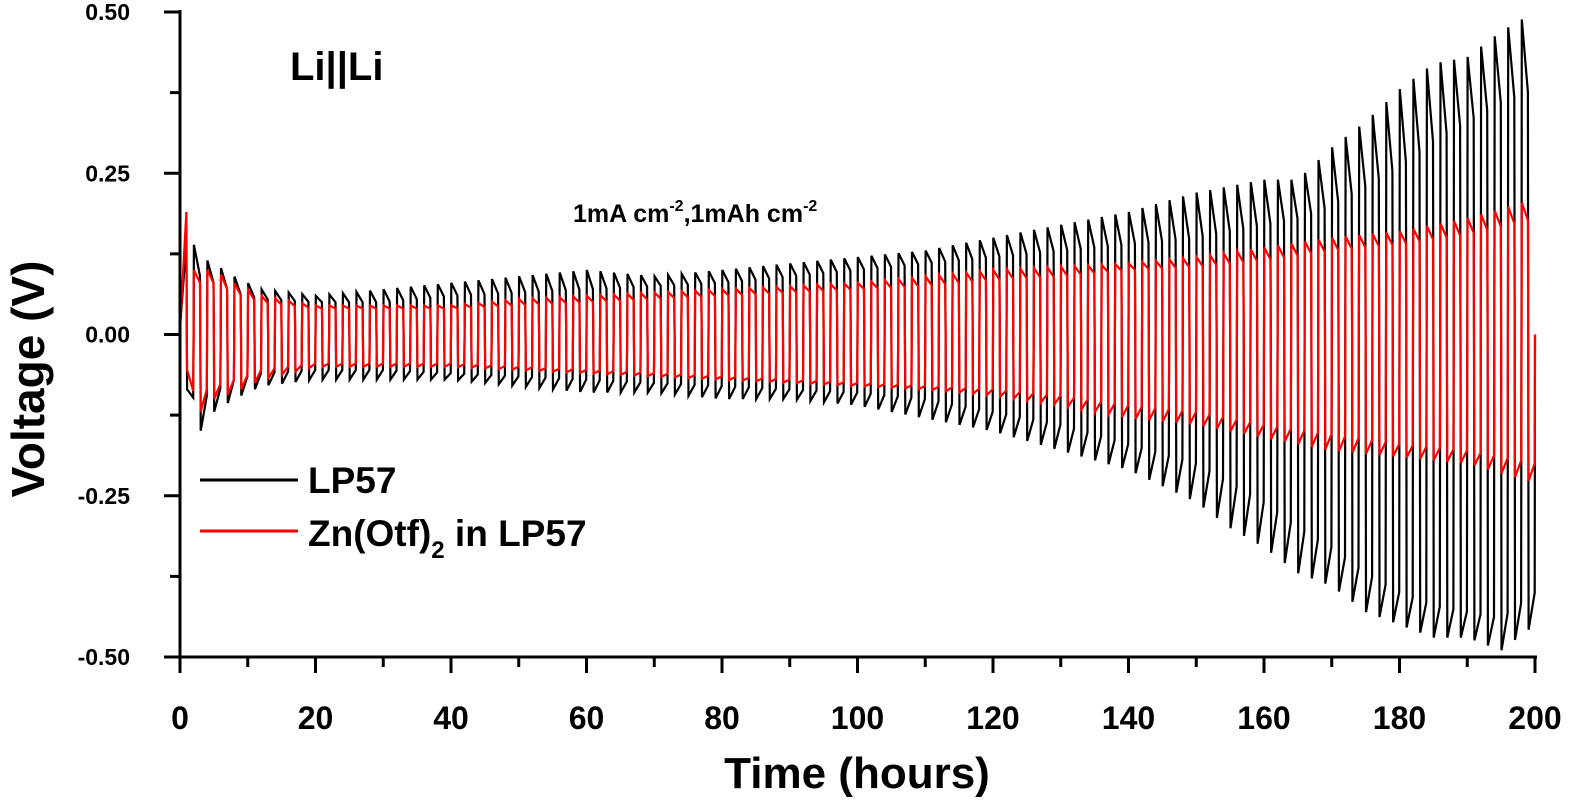  Describe the element at coordinates (316, 718) in the screenshot. I see `x-tick-label: 20` at that location.